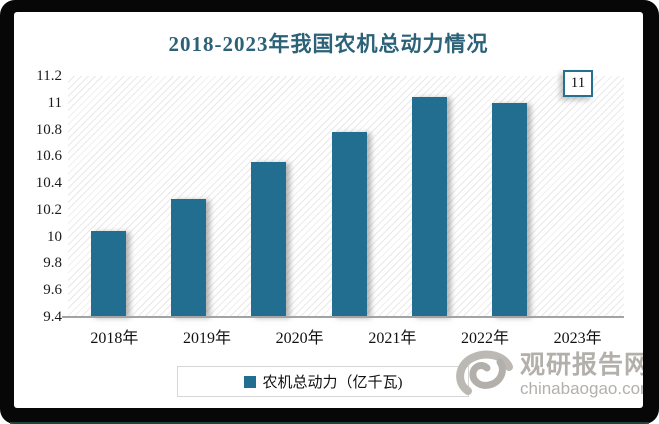 The image size is (659, 424). Describe the element at coordinates (581, 365) in the screenshot. I see `watermark-site-name: 观研报告网` at that location.